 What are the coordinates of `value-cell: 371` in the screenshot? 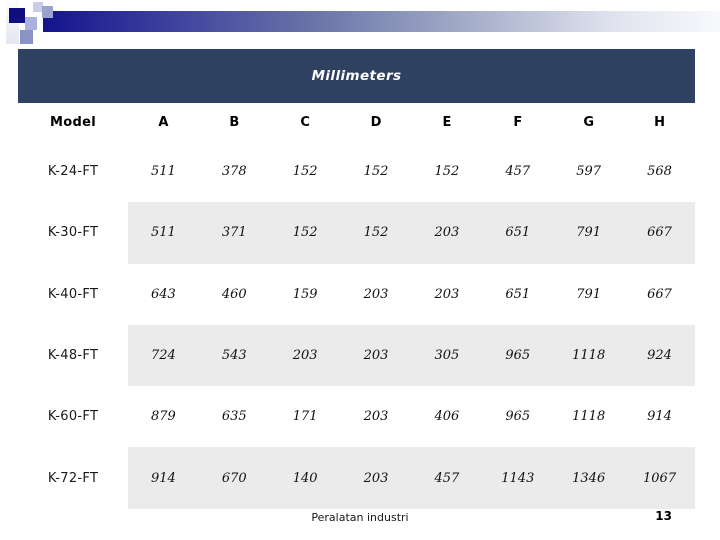 It's located at (234, 233).